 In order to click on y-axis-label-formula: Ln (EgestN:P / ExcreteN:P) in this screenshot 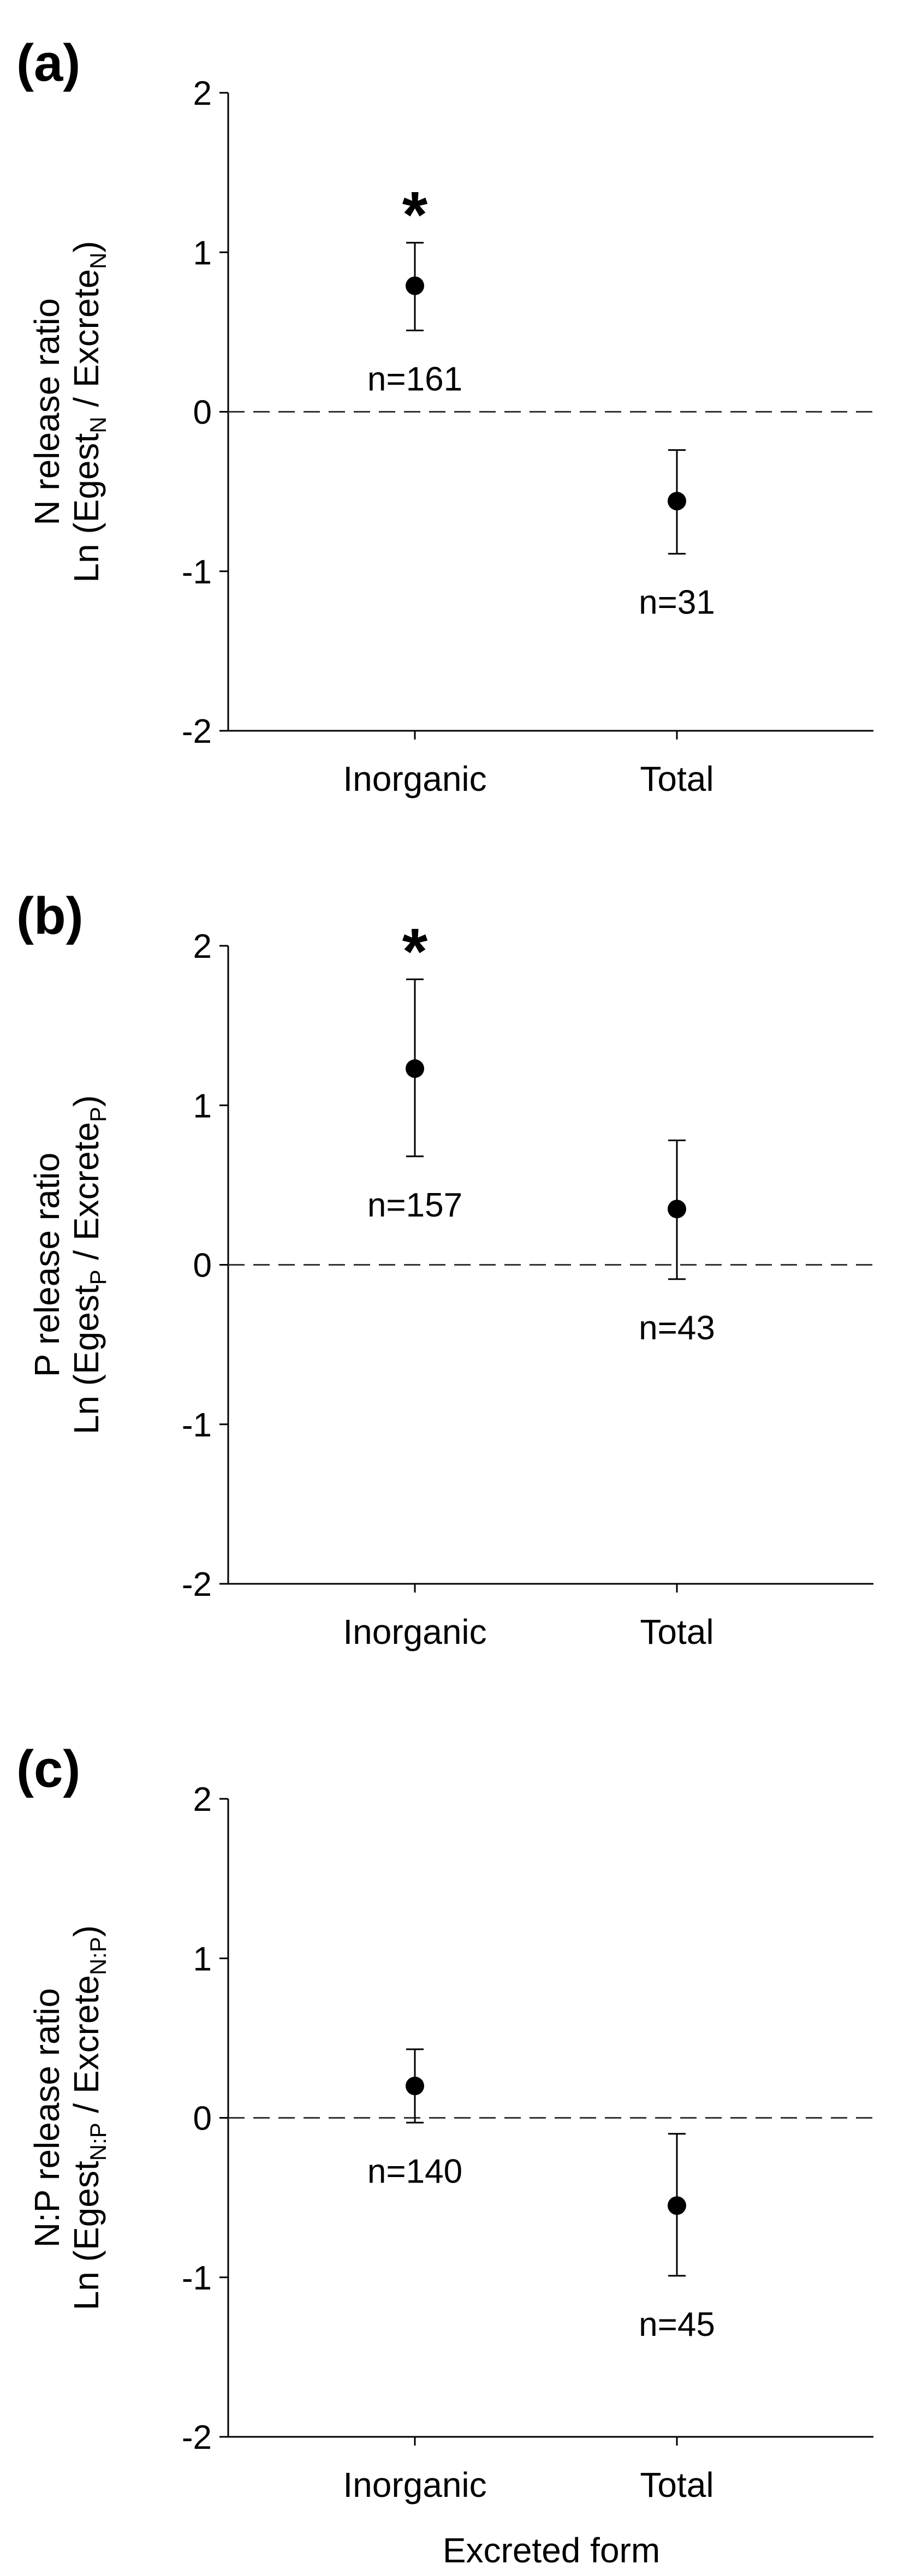, I will do `click(89, 2118)`.